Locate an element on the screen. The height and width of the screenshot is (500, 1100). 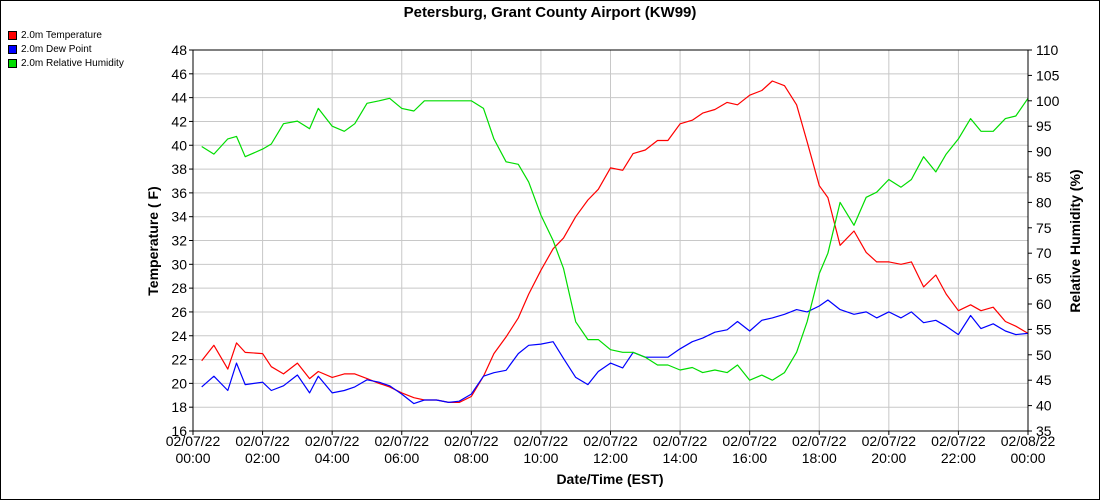
chart-title: Petersburg, Grant County Airport (KW99) is located at coordinates (550, 12).